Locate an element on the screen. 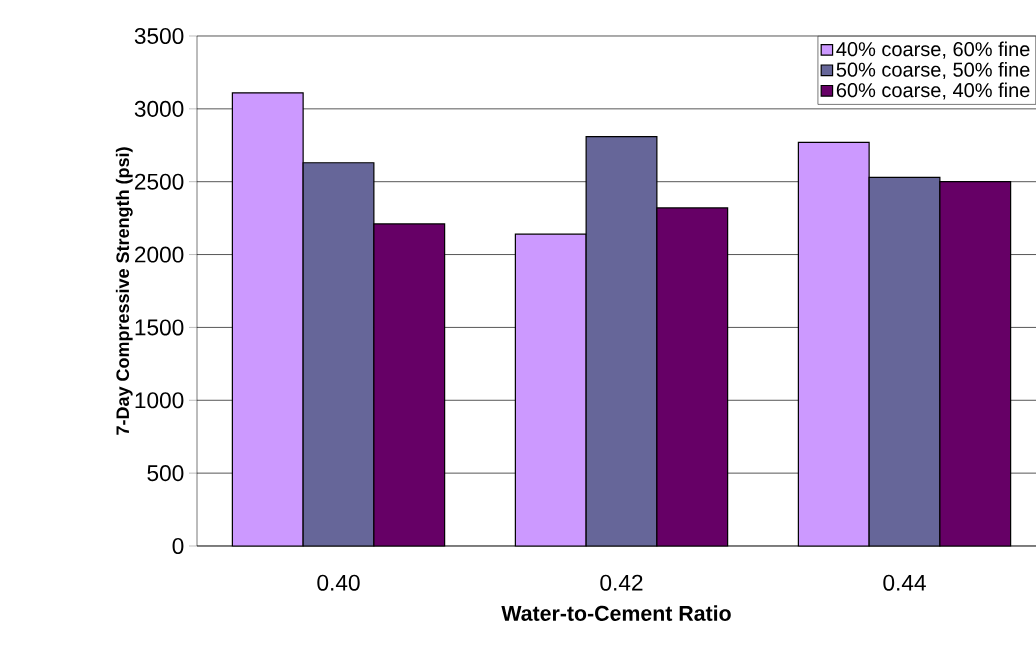 The height and width of the screenshot is (655, 1036). legend-label: 50% coarse, 50% fine is located at coordinates (933, 71).